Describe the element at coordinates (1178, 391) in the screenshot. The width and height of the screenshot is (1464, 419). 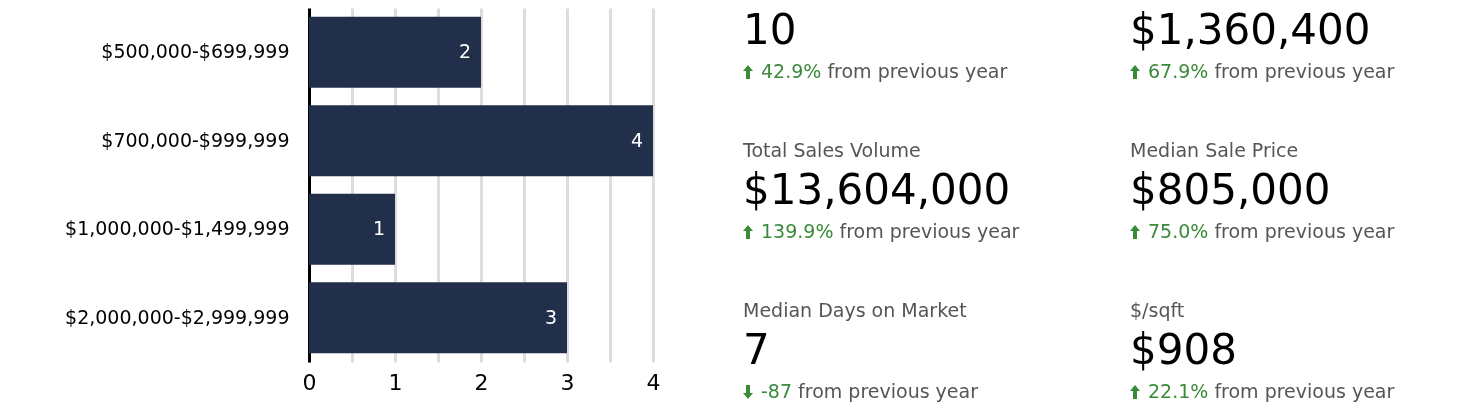
I see `text: 22.1%` at that location.